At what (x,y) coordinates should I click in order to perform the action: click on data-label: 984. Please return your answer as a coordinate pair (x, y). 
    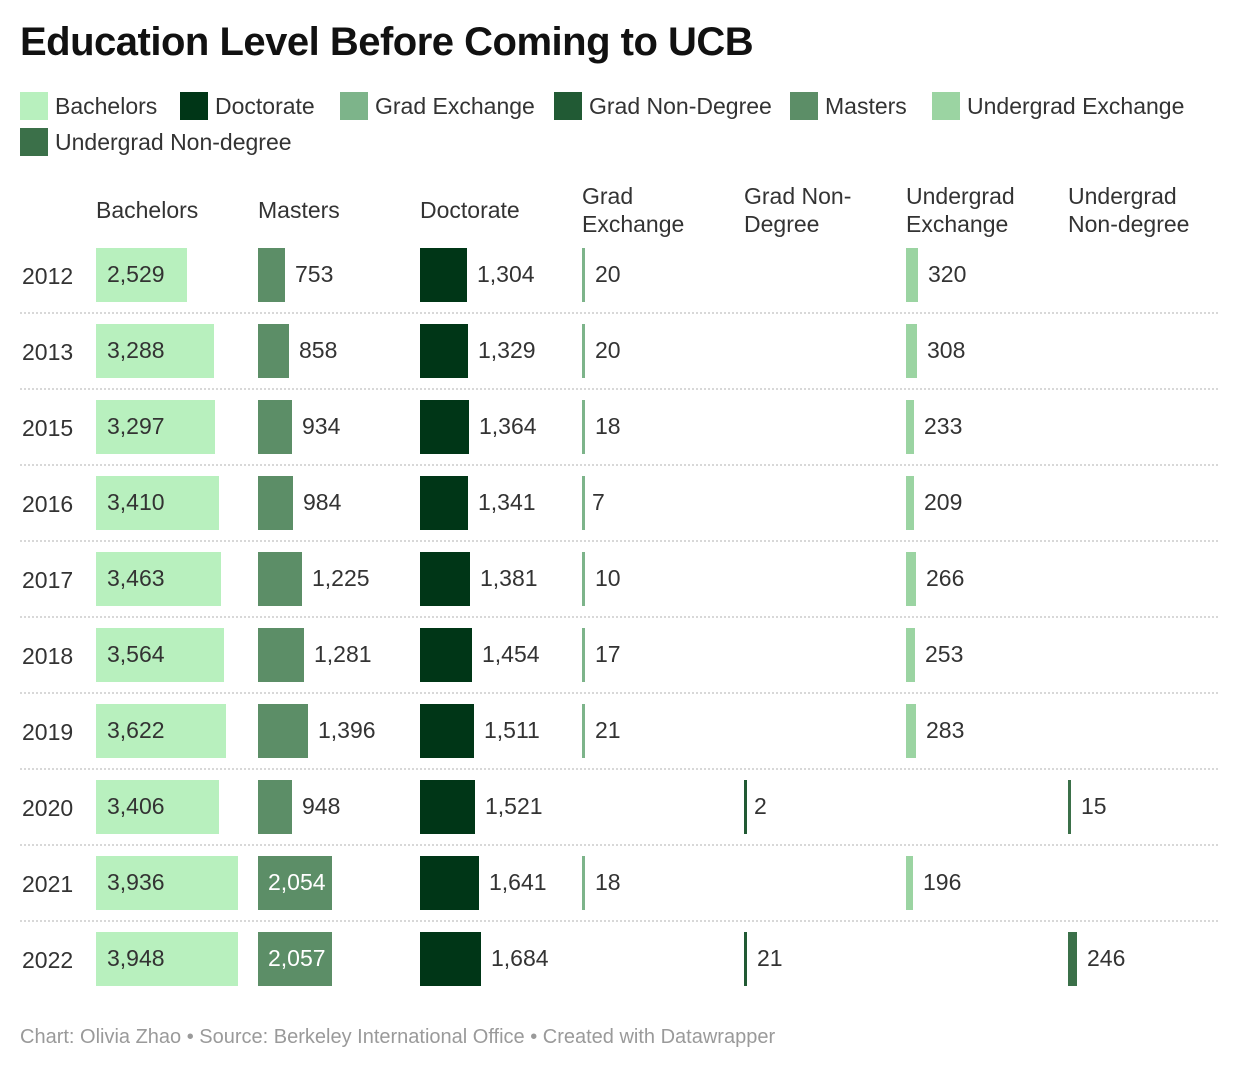
    Looking at the image, I should click on (322, 502).